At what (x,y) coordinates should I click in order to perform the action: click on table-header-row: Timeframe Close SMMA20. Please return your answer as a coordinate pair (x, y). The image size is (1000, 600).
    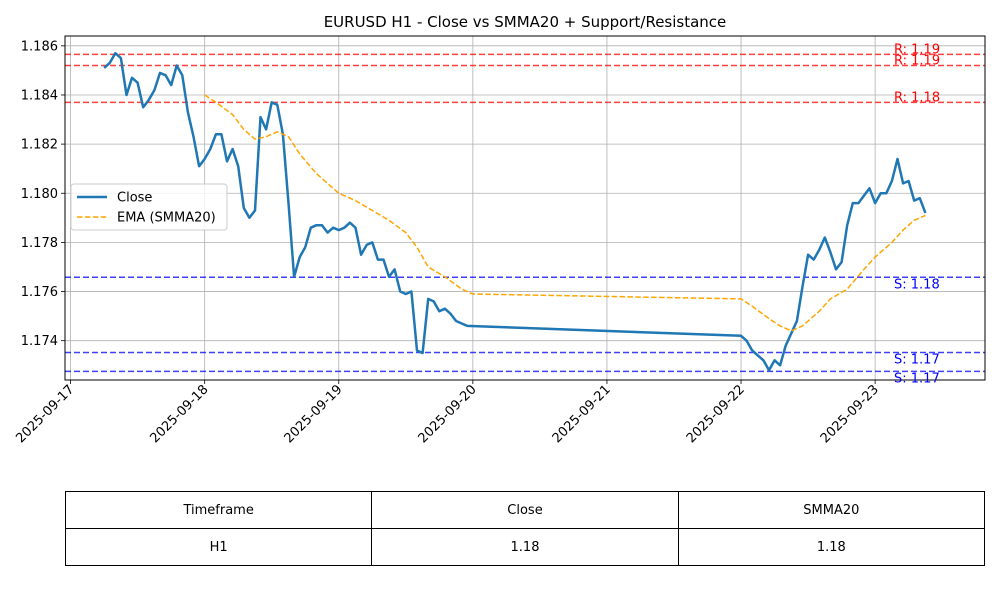
    Looking at the image, I should click on (525, 510).